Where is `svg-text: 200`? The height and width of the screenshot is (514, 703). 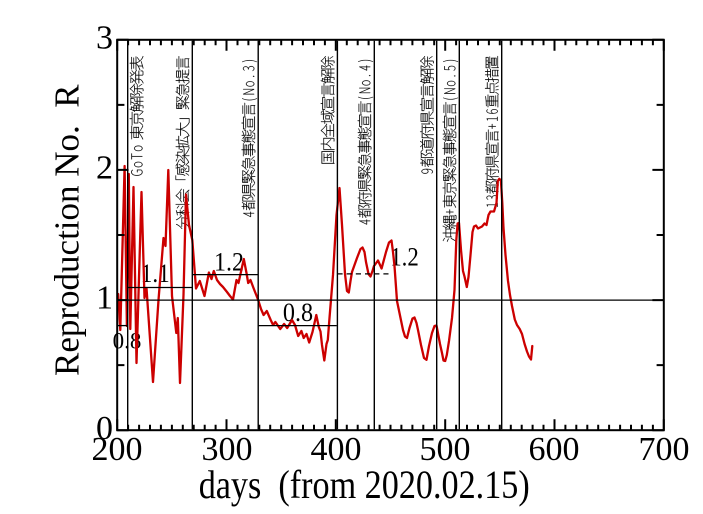
svg-text: 200 is located at coordinates (117, 449).